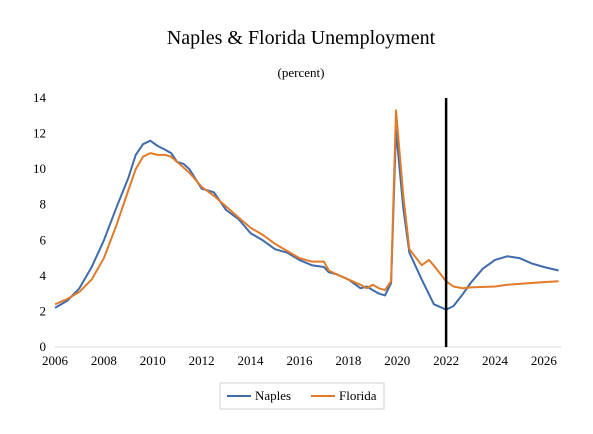 This screenshot has width=593, height=434. What do you see at coordinates (251, 360) in the screenshot?
I see `x-tick-label: 2014` at bounding box center [251, 360].